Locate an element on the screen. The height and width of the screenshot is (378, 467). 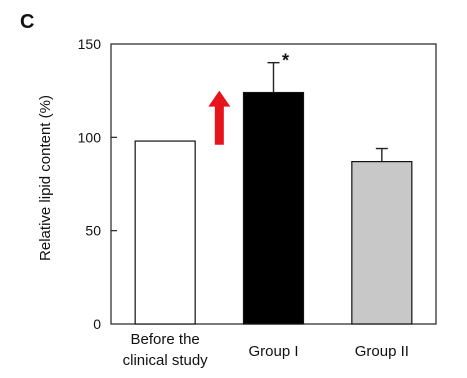
y-tick-label: 0 is located at coordinates (97, 324).